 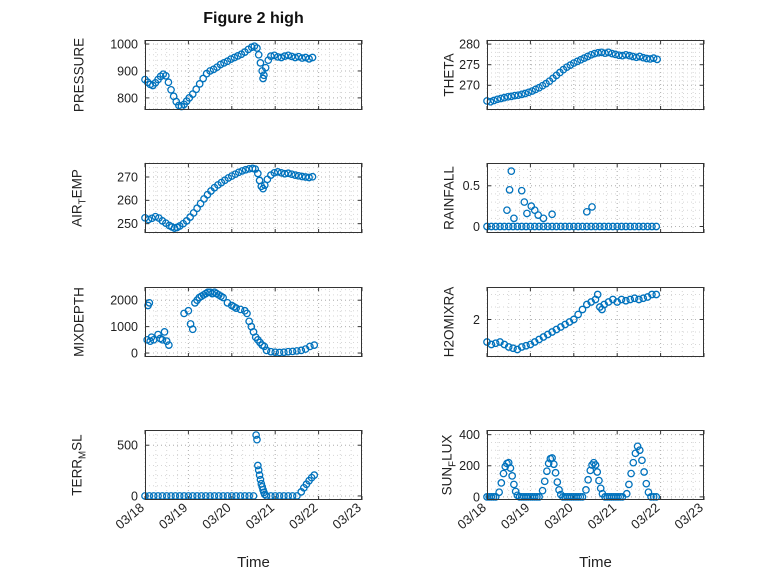 What do you see at coordinates (253, 18) in the screenshot?
I see `figure-title: Figure 2 high` at bounding box center [253, 18].